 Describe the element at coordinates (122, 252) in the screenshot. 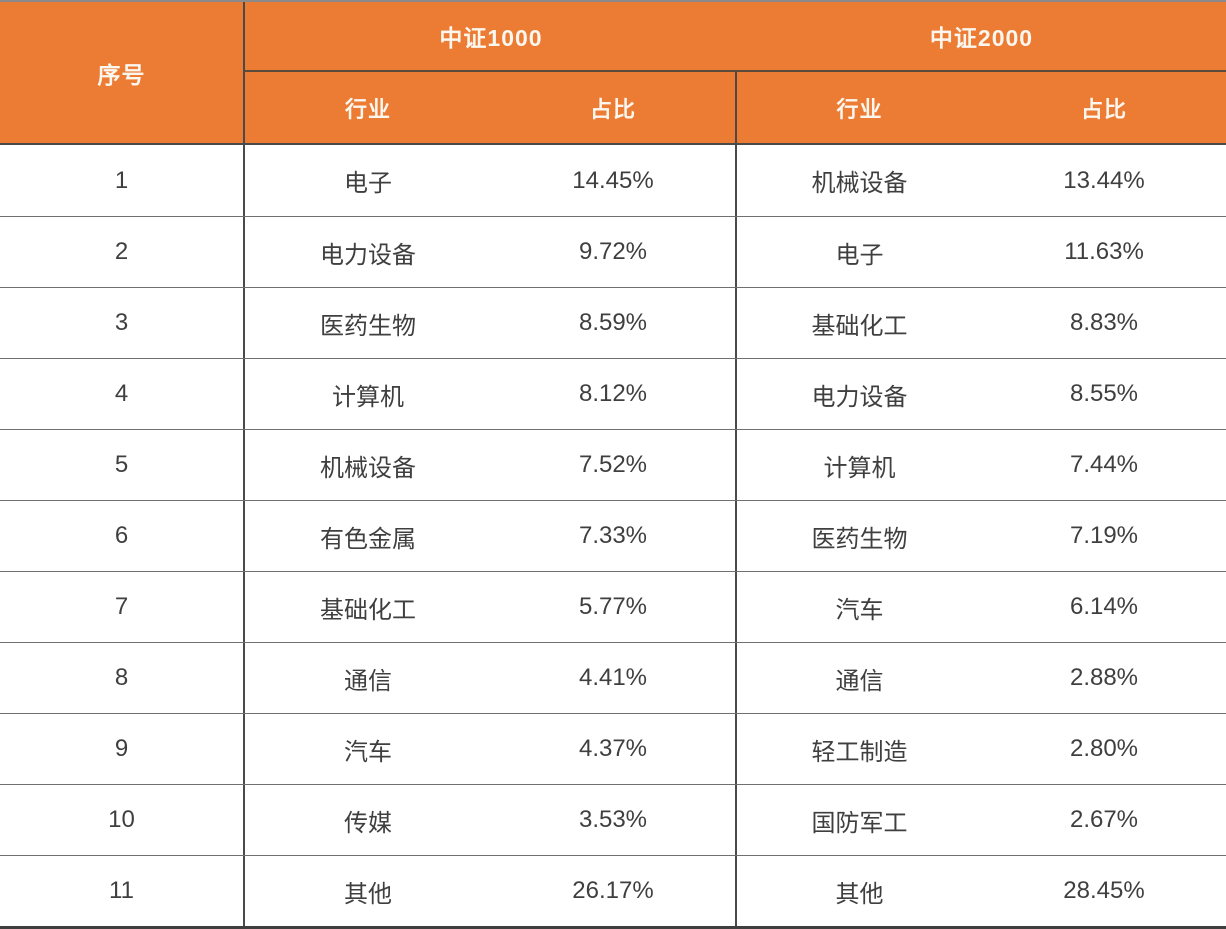

I see `seq-cell: 2` at that location.